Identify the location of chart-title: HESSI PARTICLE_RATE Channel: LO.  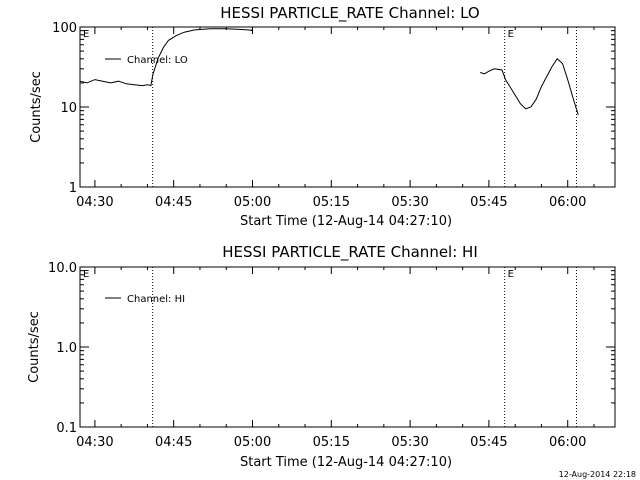
(349, 13).